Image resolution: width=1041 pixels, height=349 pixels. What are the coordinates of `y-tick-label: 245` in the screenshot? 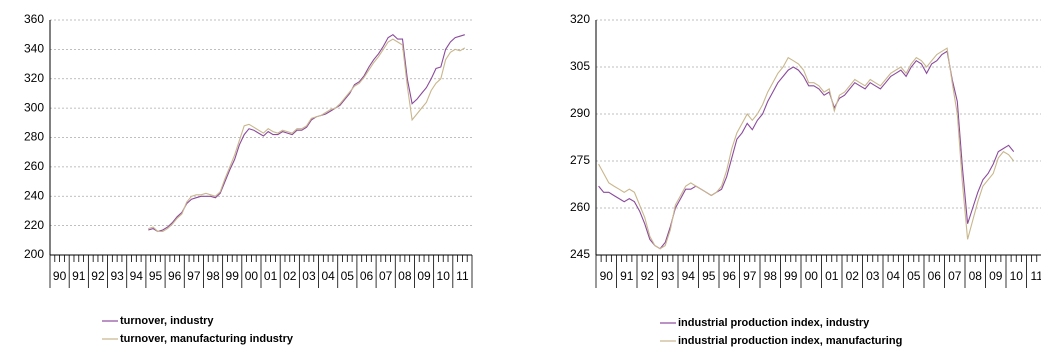 It's located at (580, 254).